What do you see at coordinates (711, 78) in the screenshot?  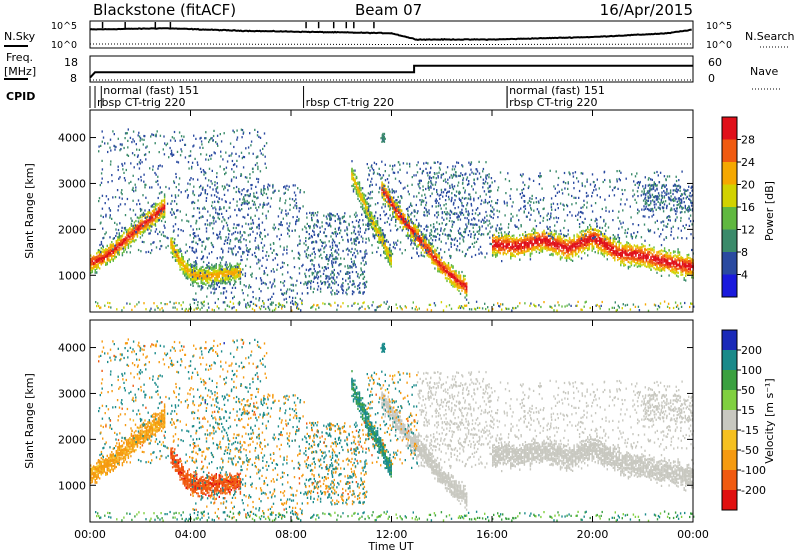 I see `nave-tick-bottom: 0` at bounding box center [711, 78].